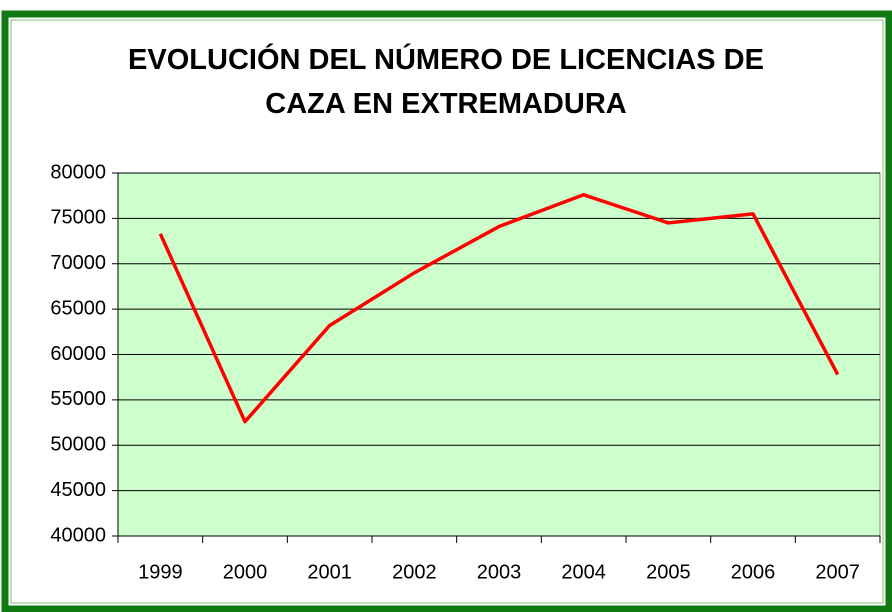 The width and height of the screenshot is (892, 612). I want to click on x-tick-label: 2001, so click(329, 572).